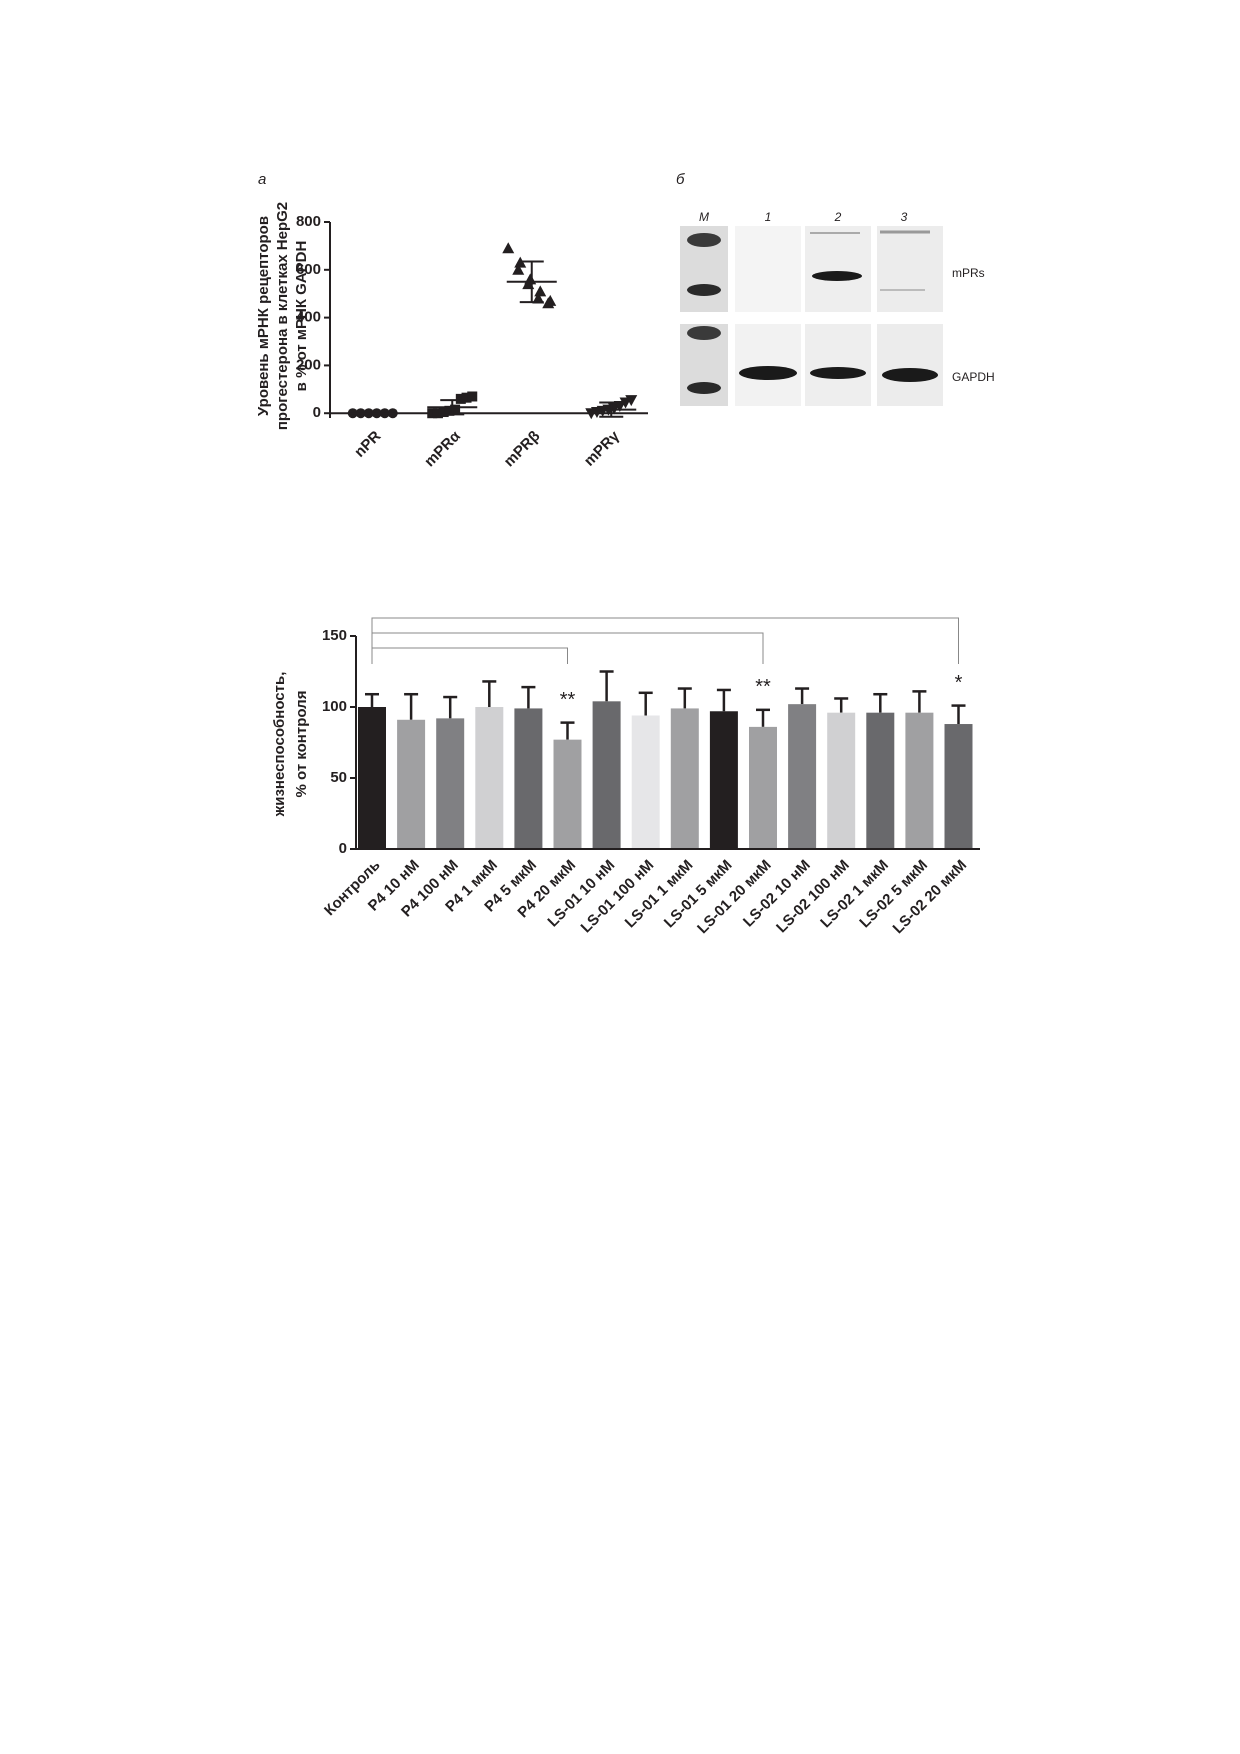  Describe the element at coordinates (811, 316) in the screenshot. I see `blot-image` at that location.